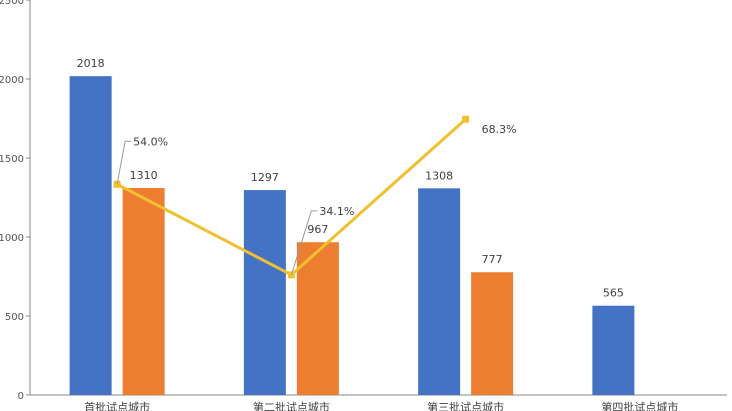 Image resolution: width=732 pixels, height=411 pixels. I want to click on bar-value-label: 1297, so click(265, 177).